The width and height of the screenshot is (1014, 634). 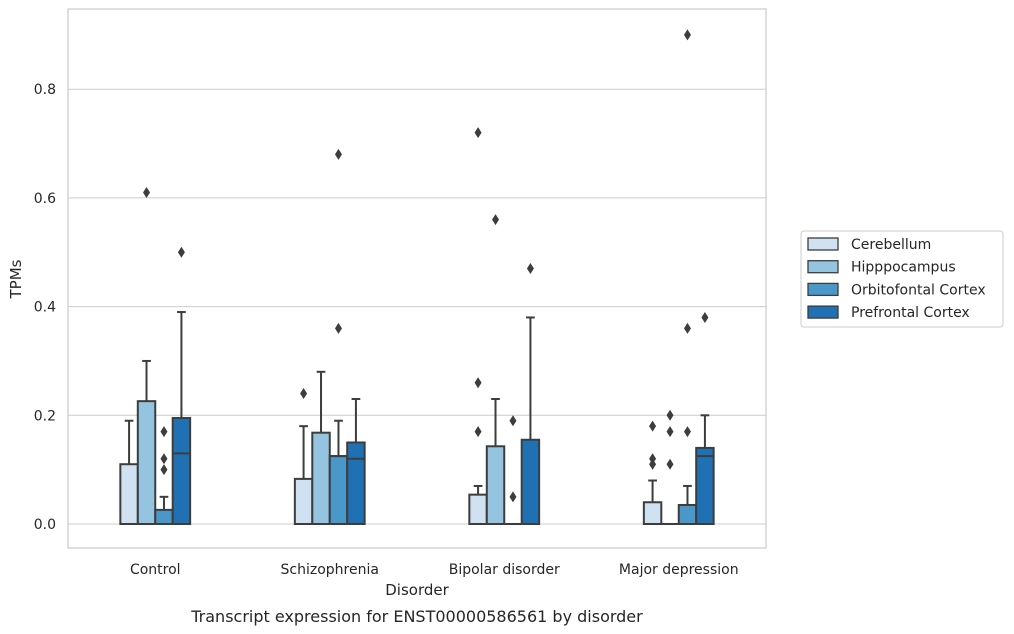 I want to click on y-tick-label: 0.4, so click(x=45, y=308).